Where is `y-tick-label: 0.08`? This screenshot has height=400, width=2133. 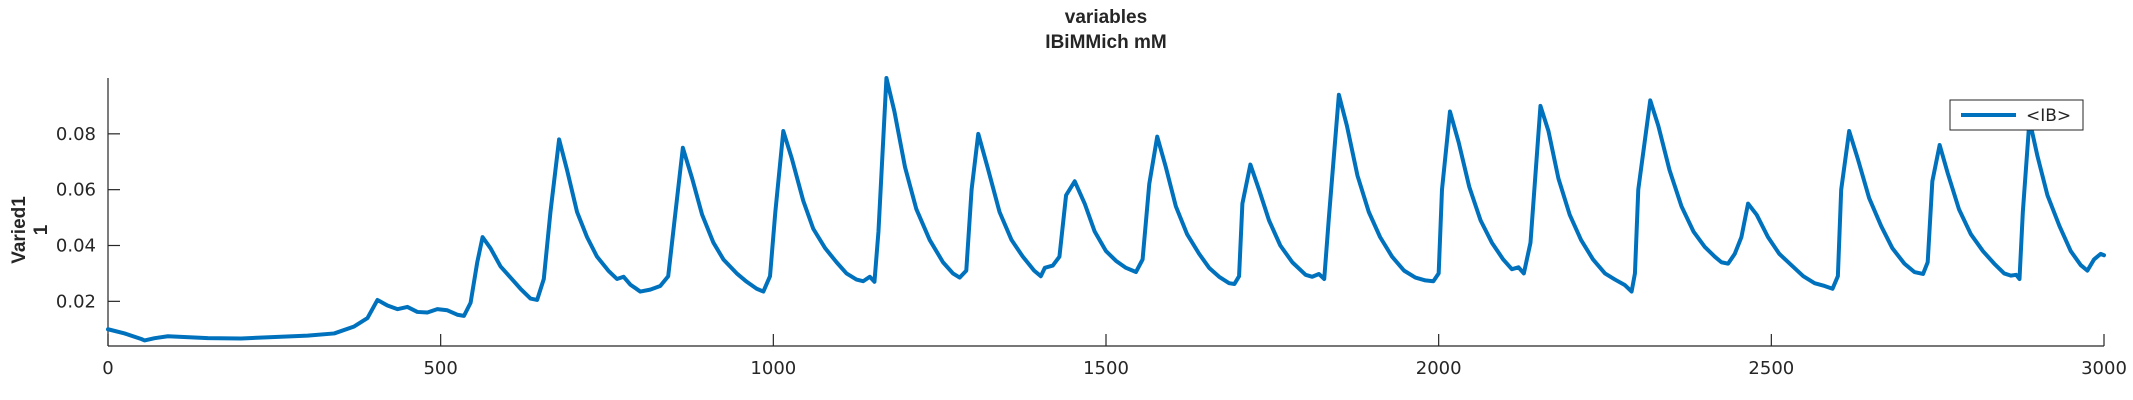
y-tick-label: 0.08 is located at coordinates (76, 134).